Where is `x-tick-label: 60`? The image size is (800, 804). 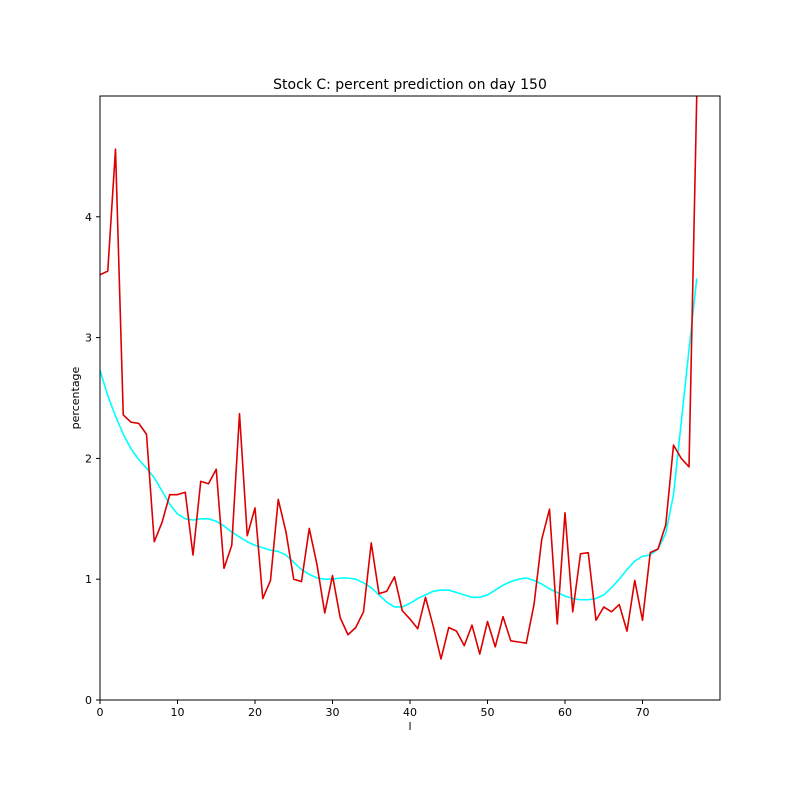 x-tick-label: 60 is located at coordinates (565, 712).